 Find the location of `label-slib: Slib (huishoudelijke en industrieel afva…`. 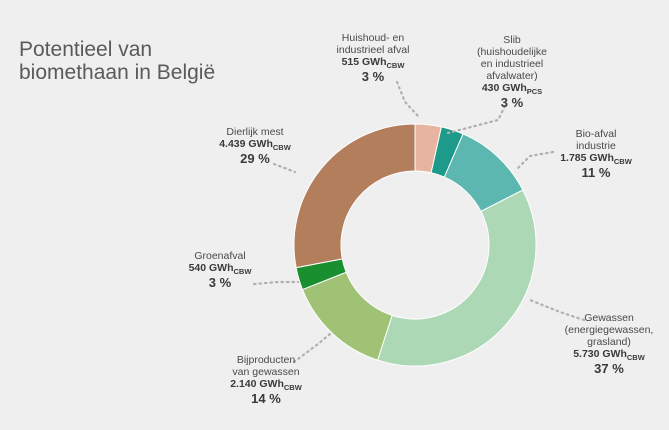

label-slib: Slib (huishoudelijke en industrieel afva… is located at coordinates (512, 72).